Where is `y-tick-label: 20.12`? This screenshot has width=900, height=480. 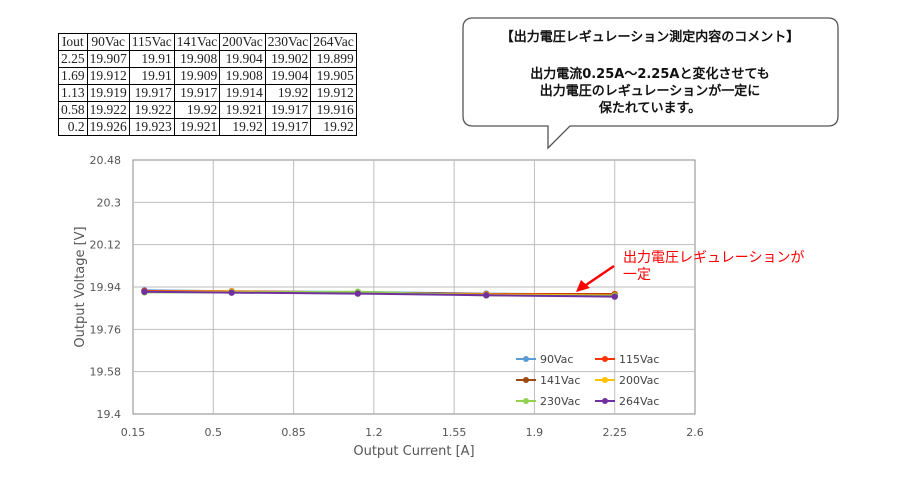 y-tick-label: 20.12 is located at coordinates (106, 245).